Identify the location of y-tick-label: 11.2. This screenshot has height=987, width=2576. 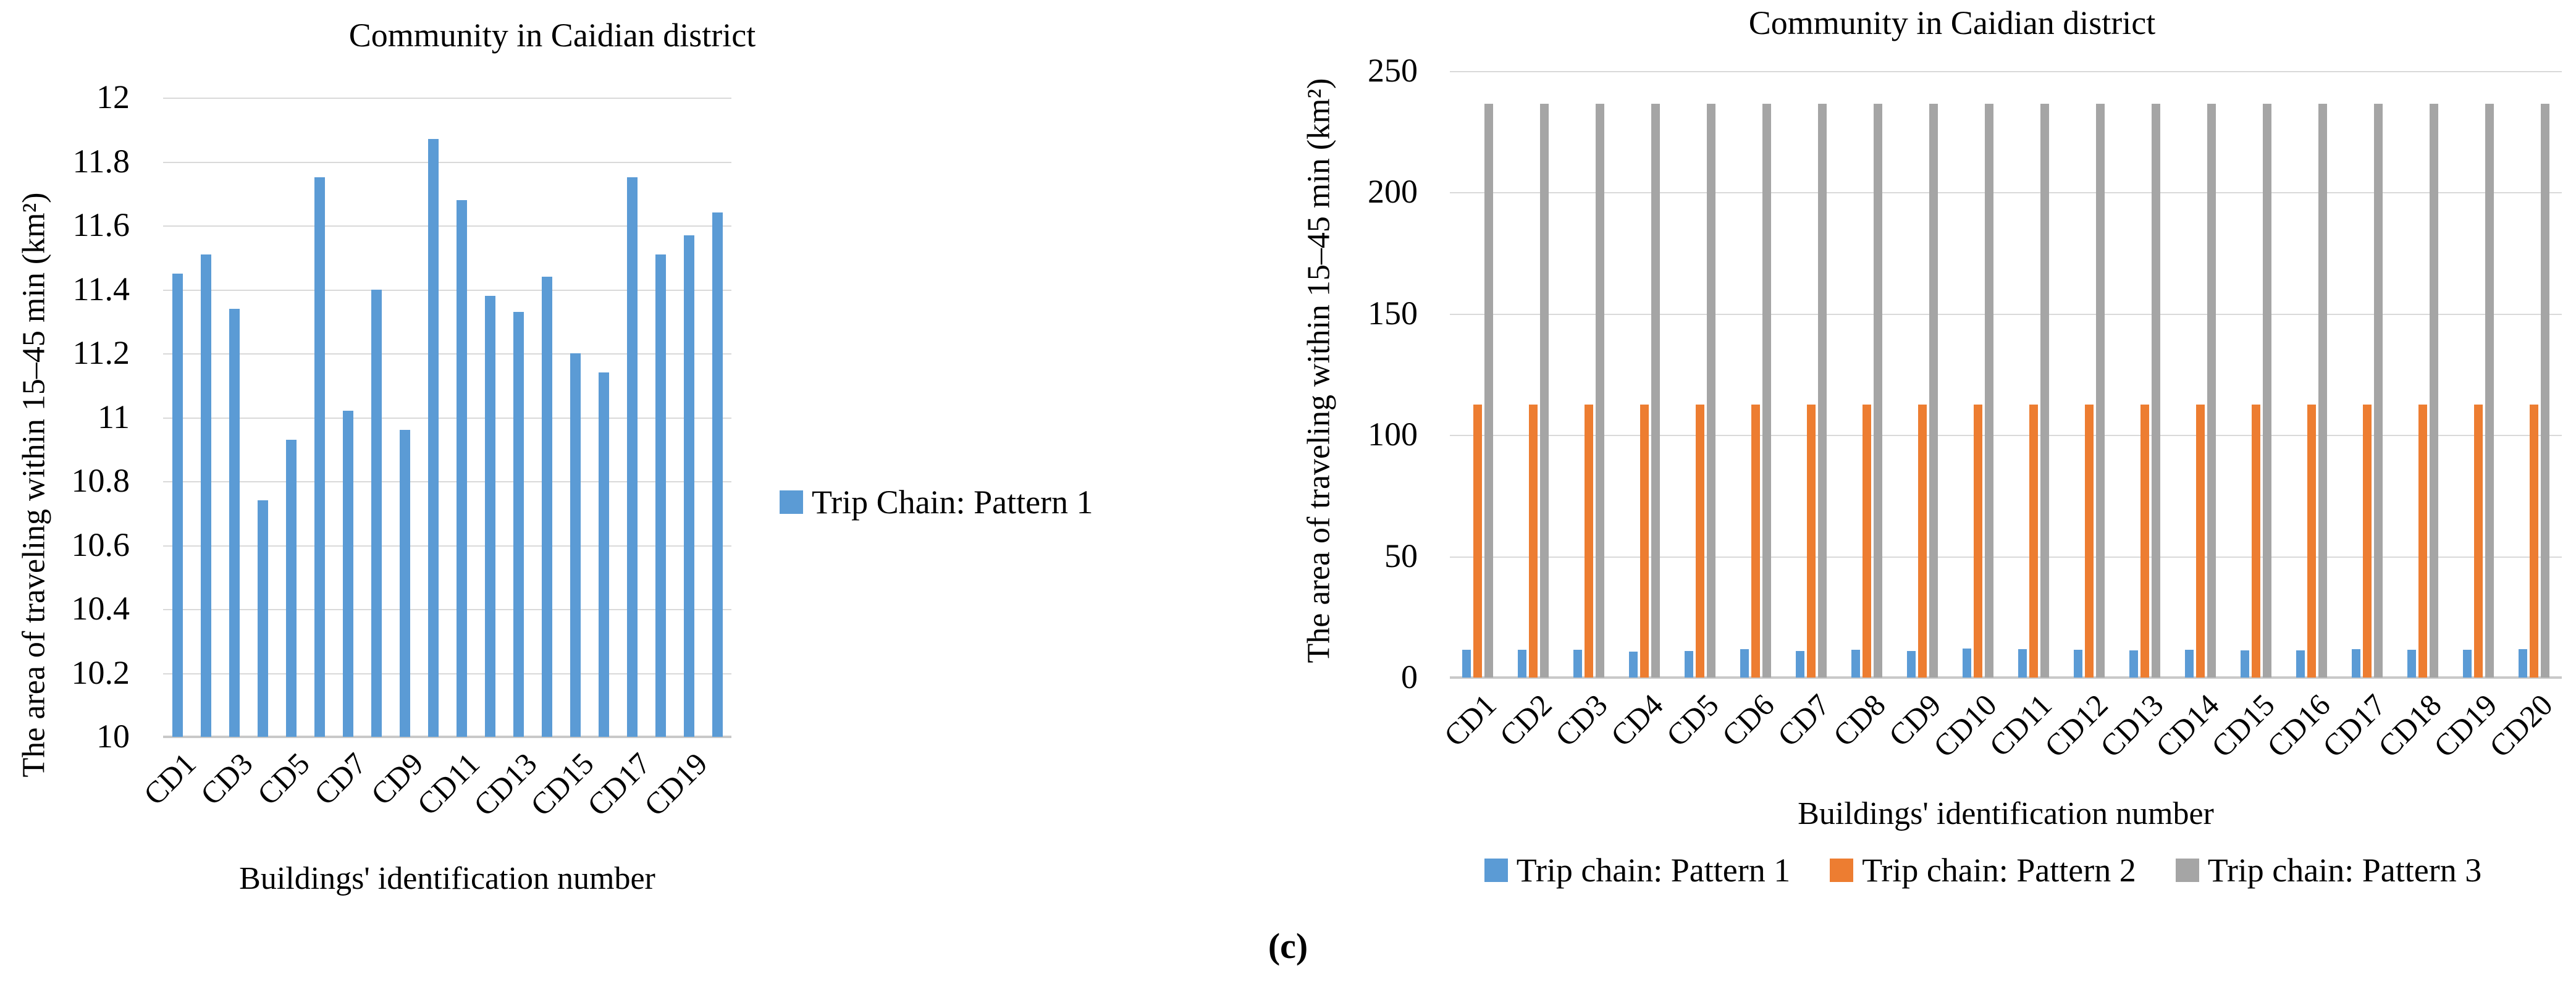
(101, 352).